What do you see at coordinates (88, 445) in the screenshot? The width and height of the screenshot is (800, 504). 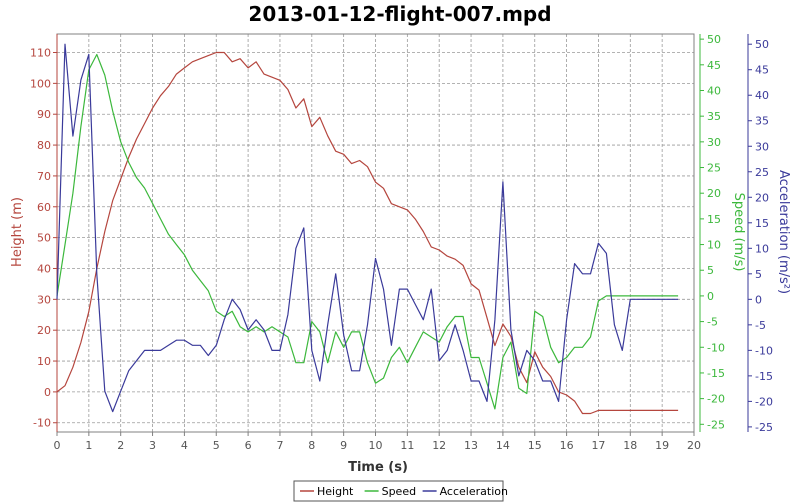 I see `x-tick-label: 1` at bounding box center [88, 445].